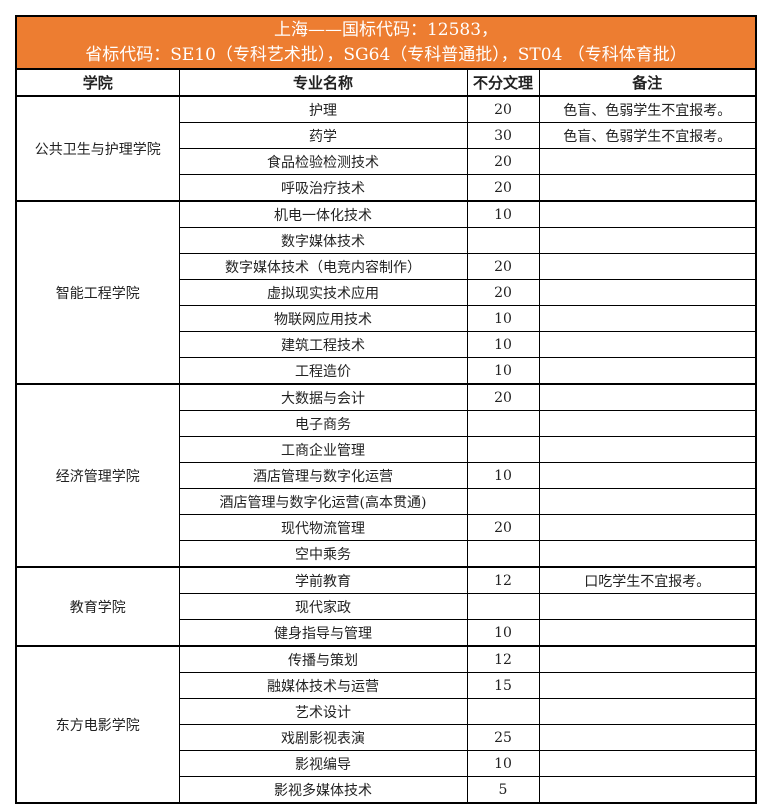  I want to click on major-cell: 大数据与会计, so click(323, 397).